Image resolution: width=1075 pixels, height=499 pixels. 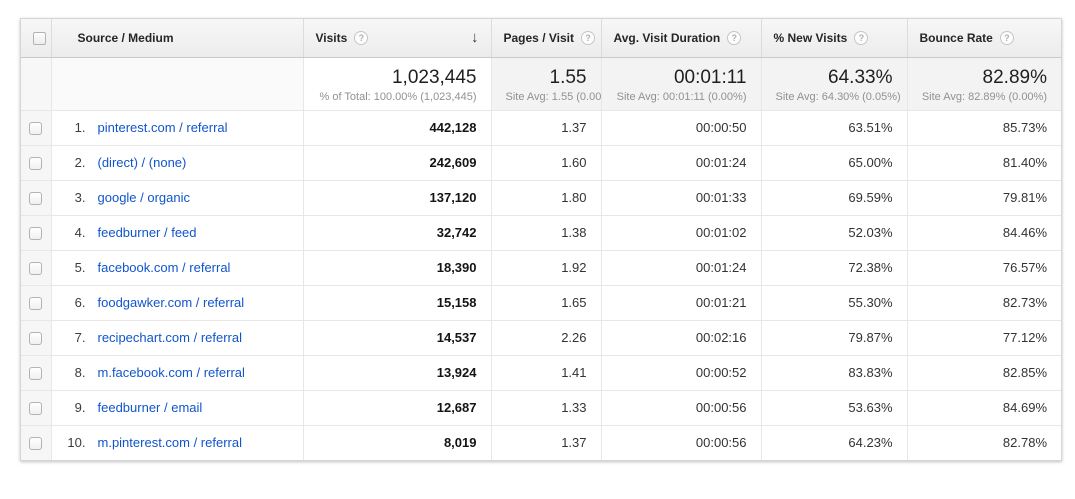 What do you see at coordinates (680, 232) in the screenshot?
I see `avg-duration-cell: 00:01:02` at bounding box center [680, 232].